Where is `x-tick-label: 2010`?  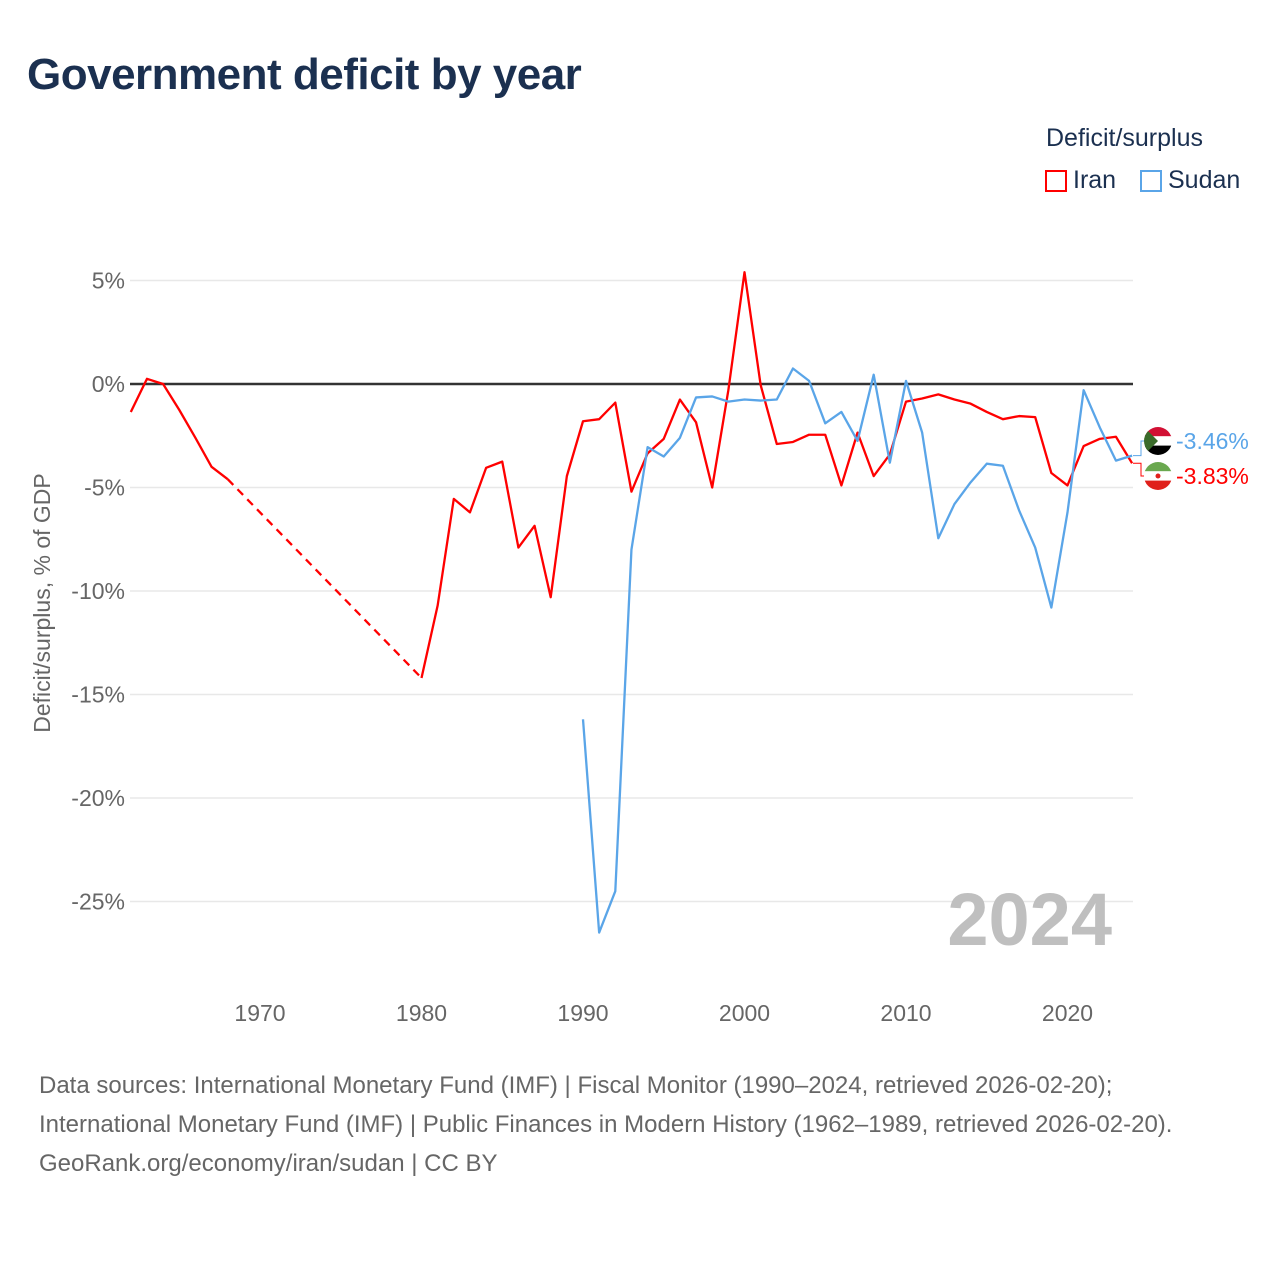 x-tick-label: 2010 is located at coordinates (905, 1013).